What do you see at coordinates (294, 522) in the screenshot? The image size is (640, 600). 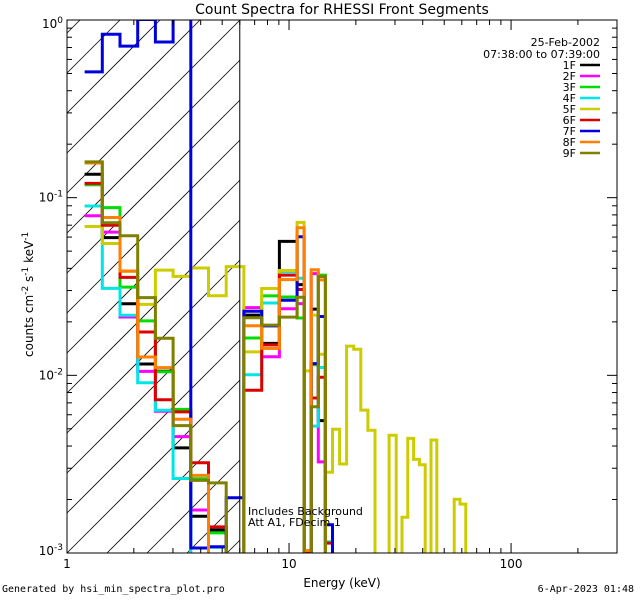 I see `note-attenuator: Att A1, FDecim 1` at bounding box center [294, 522].